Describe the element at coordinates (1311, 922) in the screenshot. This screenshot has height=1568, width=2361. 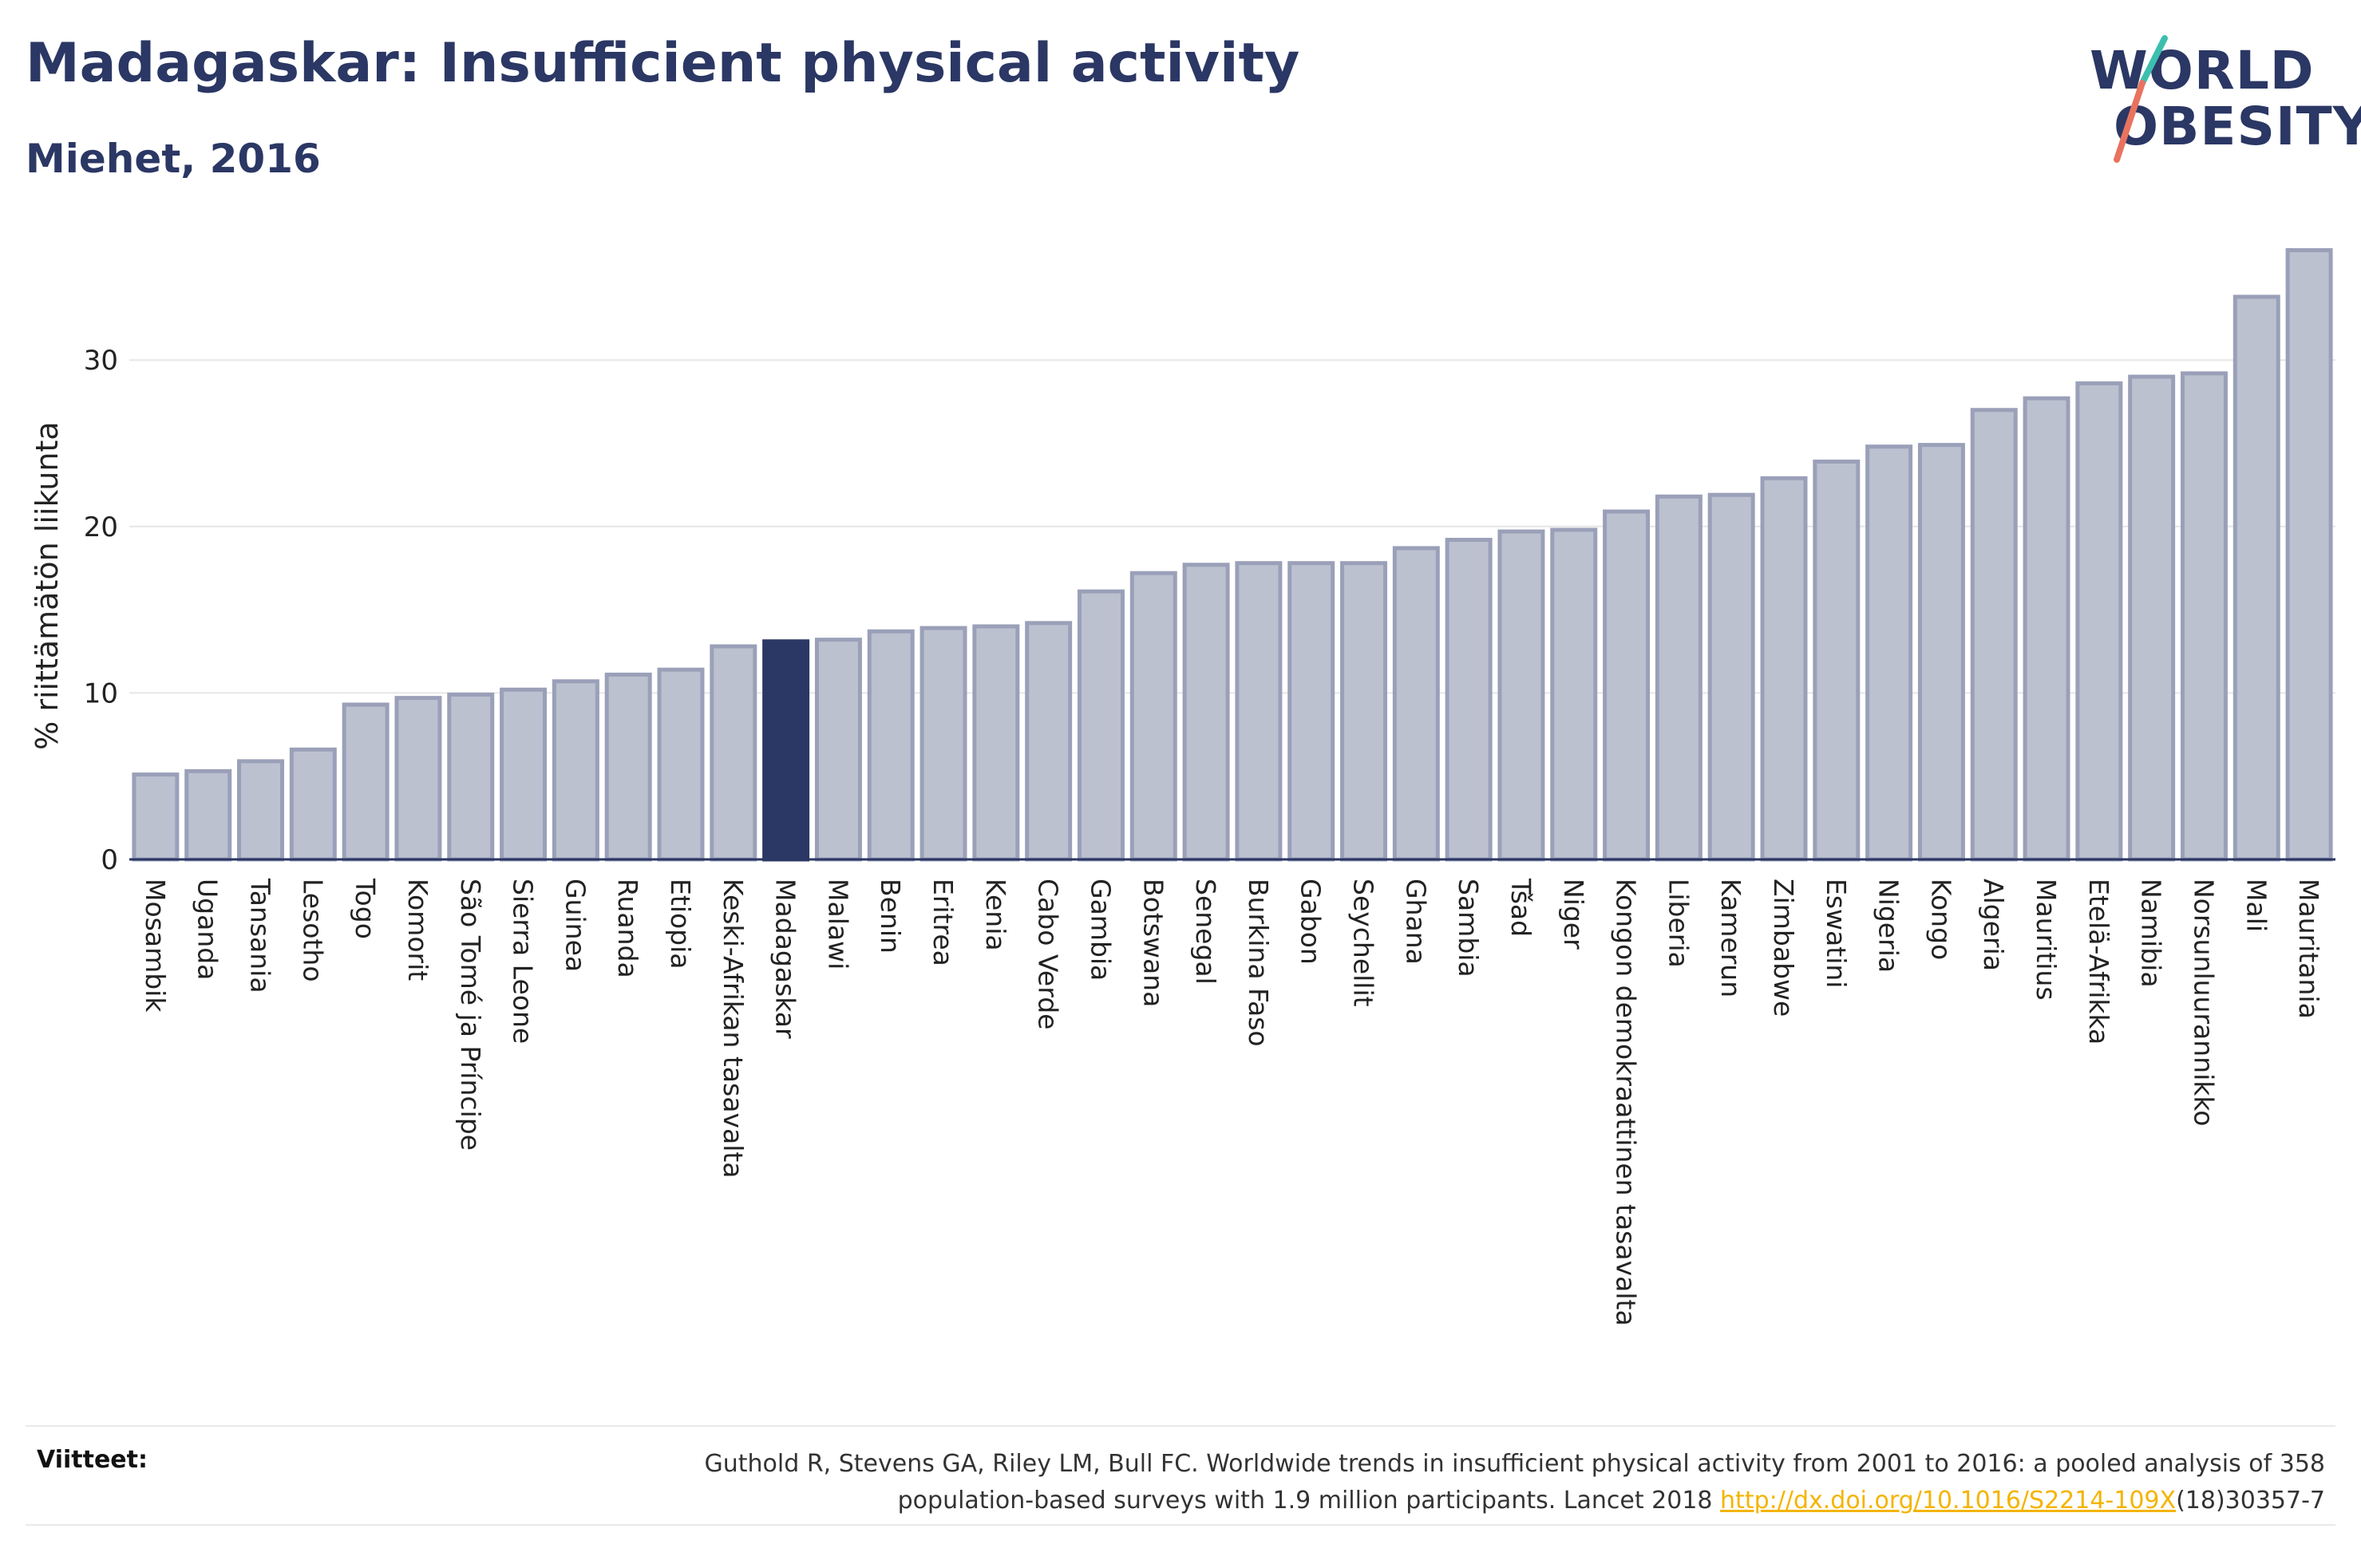
I see `x-tick-label: Gabon` at that location.